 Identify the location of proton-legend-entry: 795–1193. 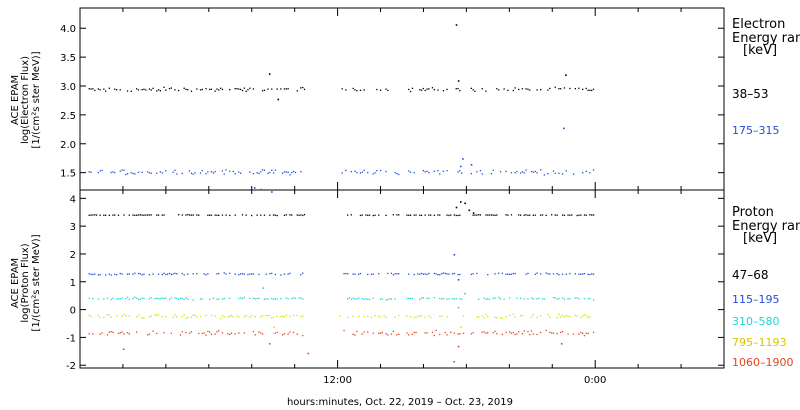
(759, 342).